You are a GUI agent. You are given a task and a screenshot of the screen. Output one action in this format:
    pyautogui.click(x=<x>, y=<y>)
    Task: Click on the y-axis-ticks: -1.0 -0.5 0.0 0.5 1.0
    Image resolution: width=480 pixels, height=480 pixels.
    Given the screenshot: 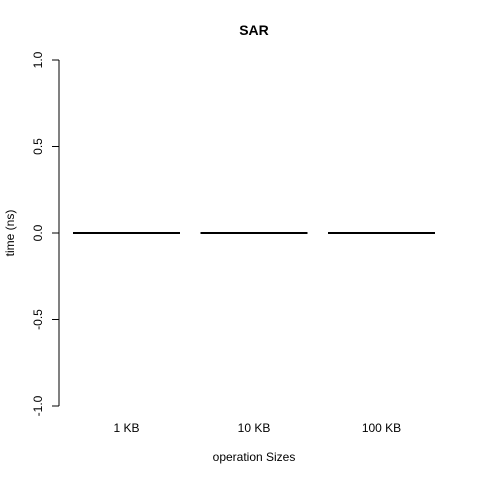 What is the action you would take?
    pyautogui.click(x=45, y=233)
    